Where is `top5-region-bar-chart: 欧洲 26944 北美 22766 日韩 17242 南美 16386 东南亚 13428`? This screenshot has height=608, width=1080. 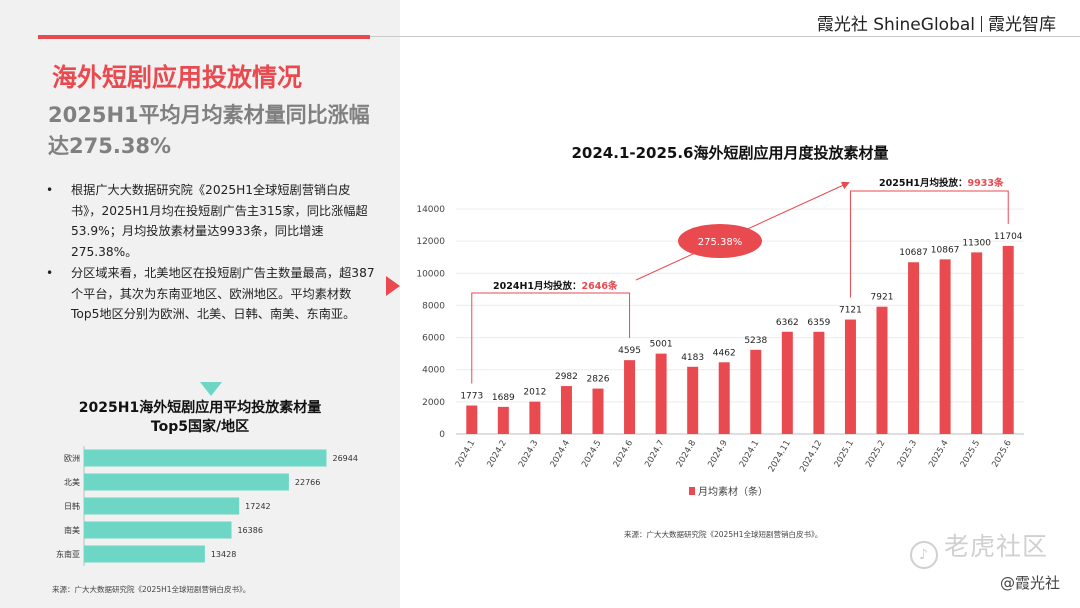
top5-region-bar-chart: 欧洲 26944 北美 22766 日韩 17242 南美 16386 东南亚 13428 is located at coordinates (207, 506).